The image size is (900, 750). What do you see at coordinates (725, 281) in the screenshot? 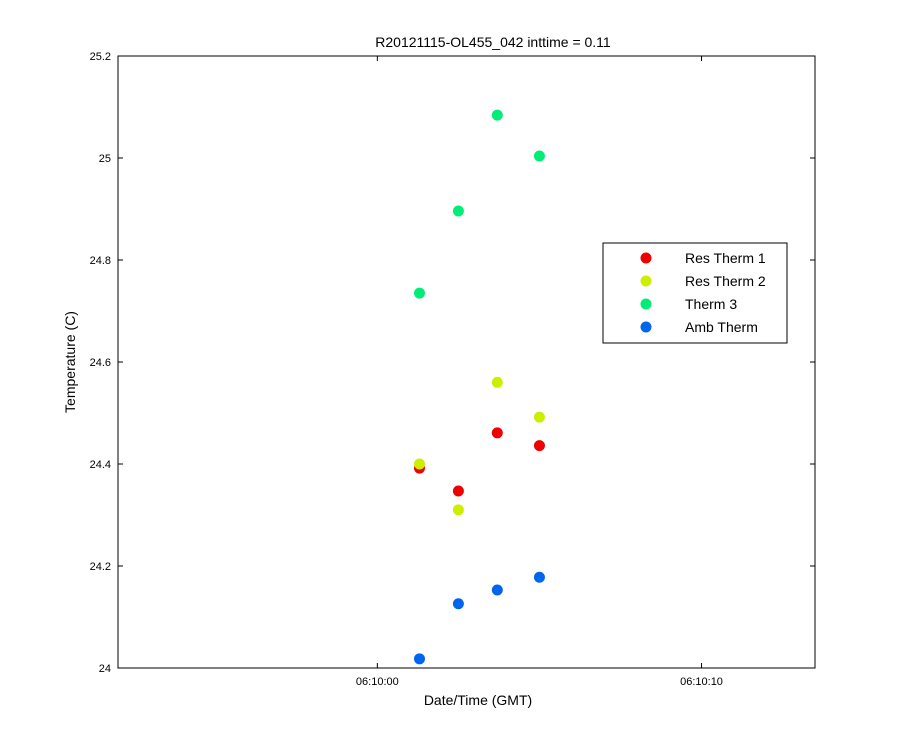
I see `legend-entry: Res Therm 2` at bounding box center [725, 281].